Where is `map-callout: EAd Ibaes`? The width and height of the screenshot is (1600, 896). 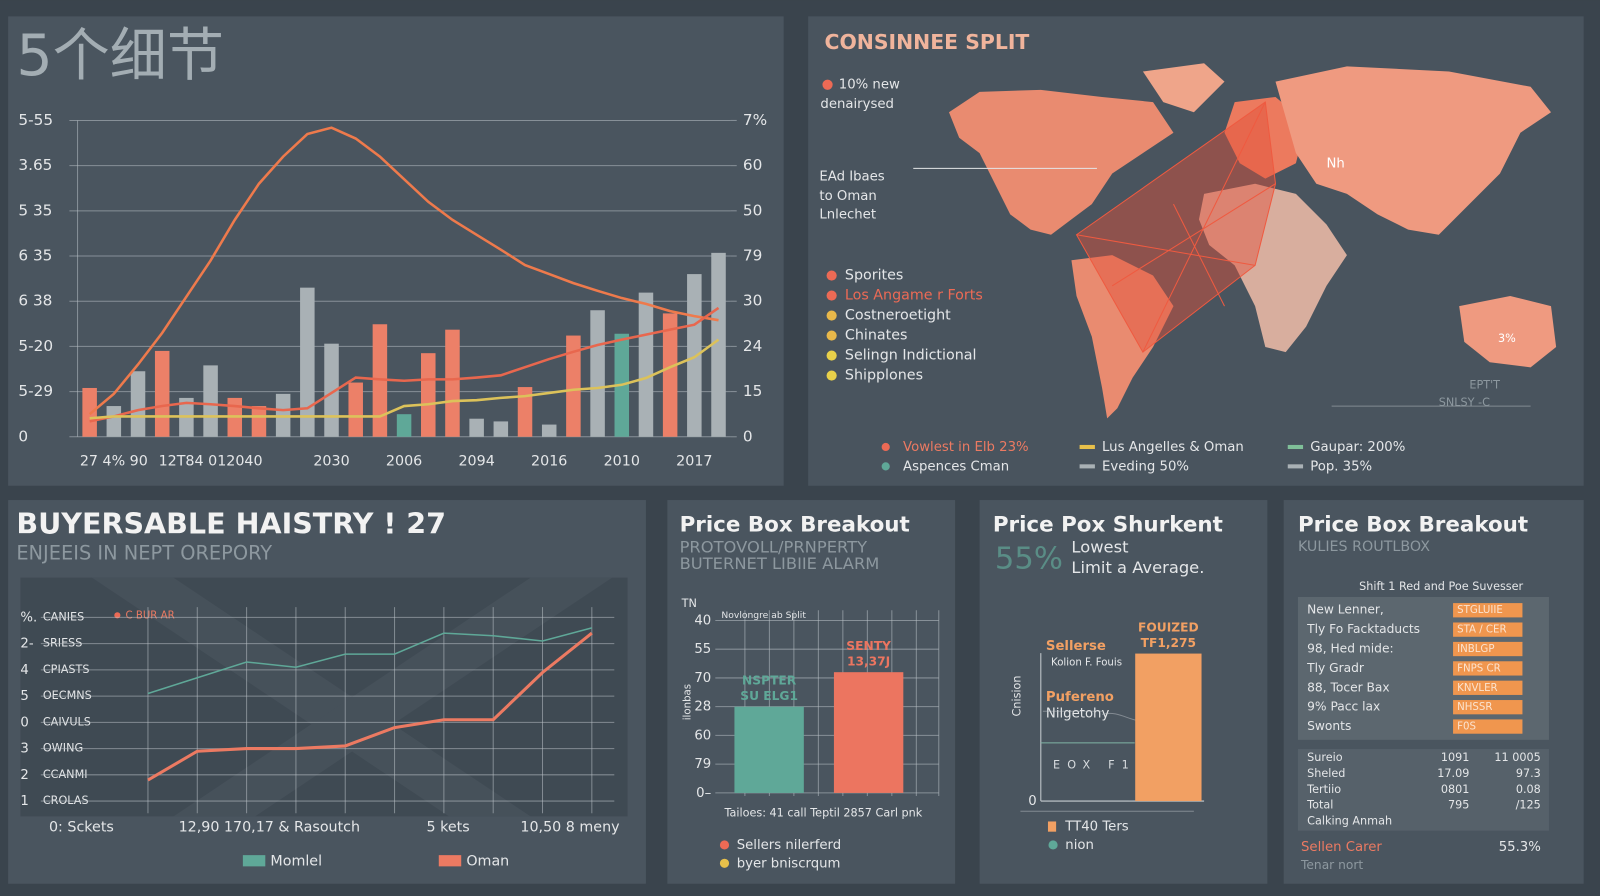
map-callout: EAd Ibaes is located at coordinates (851, 177).